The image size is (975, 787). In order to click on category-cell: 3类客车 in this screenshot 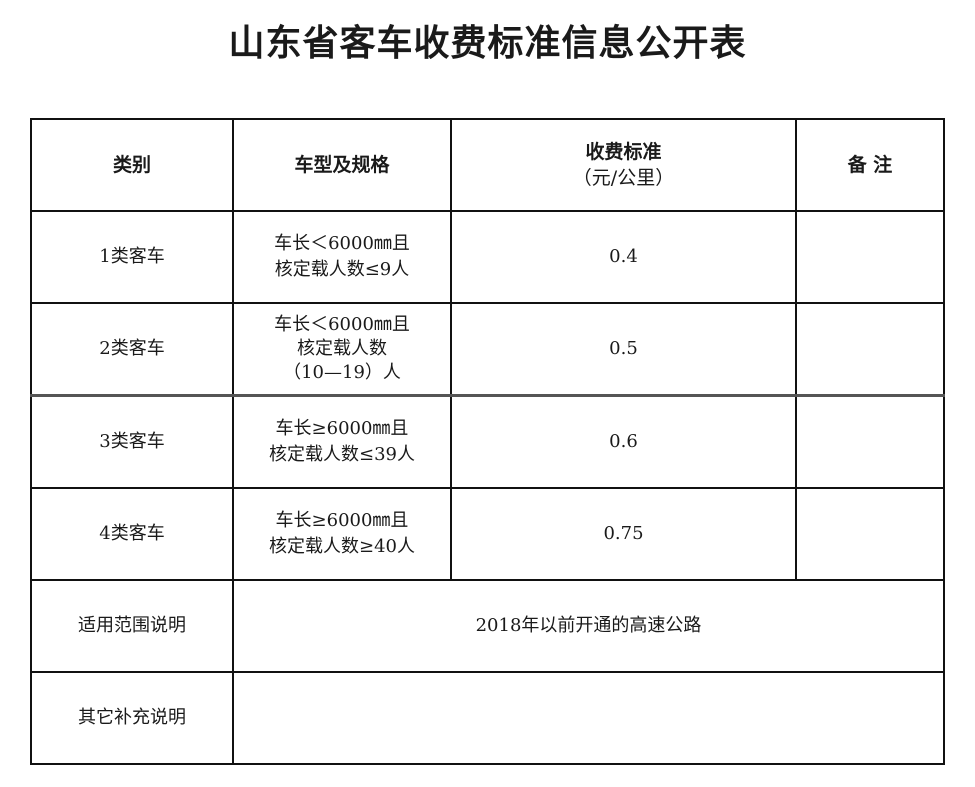, I will do `click(132, 441)`.